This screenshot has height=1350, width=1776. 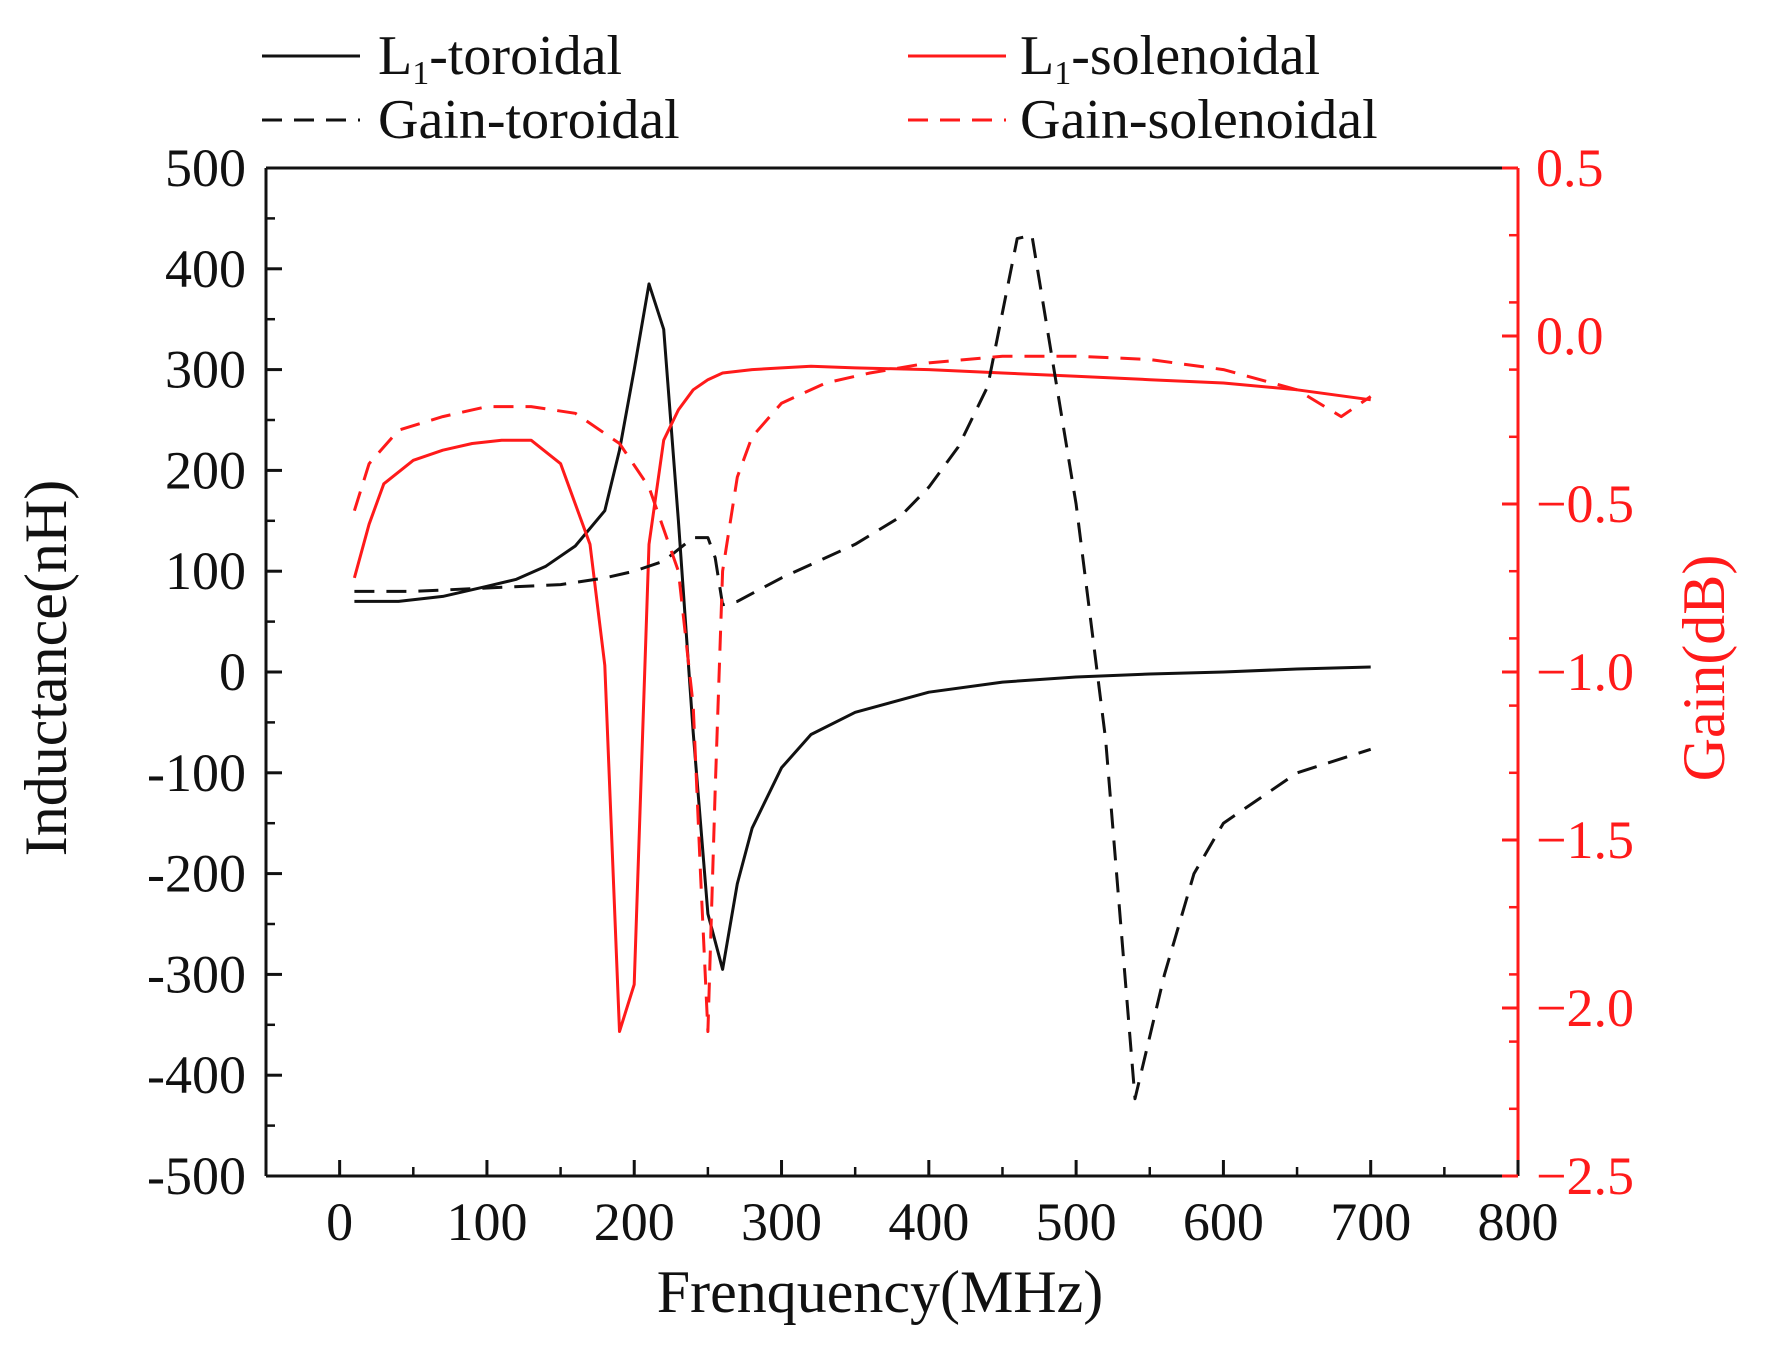 I want to click on y-left-tick-label: -100, so click(x=196, y=773).